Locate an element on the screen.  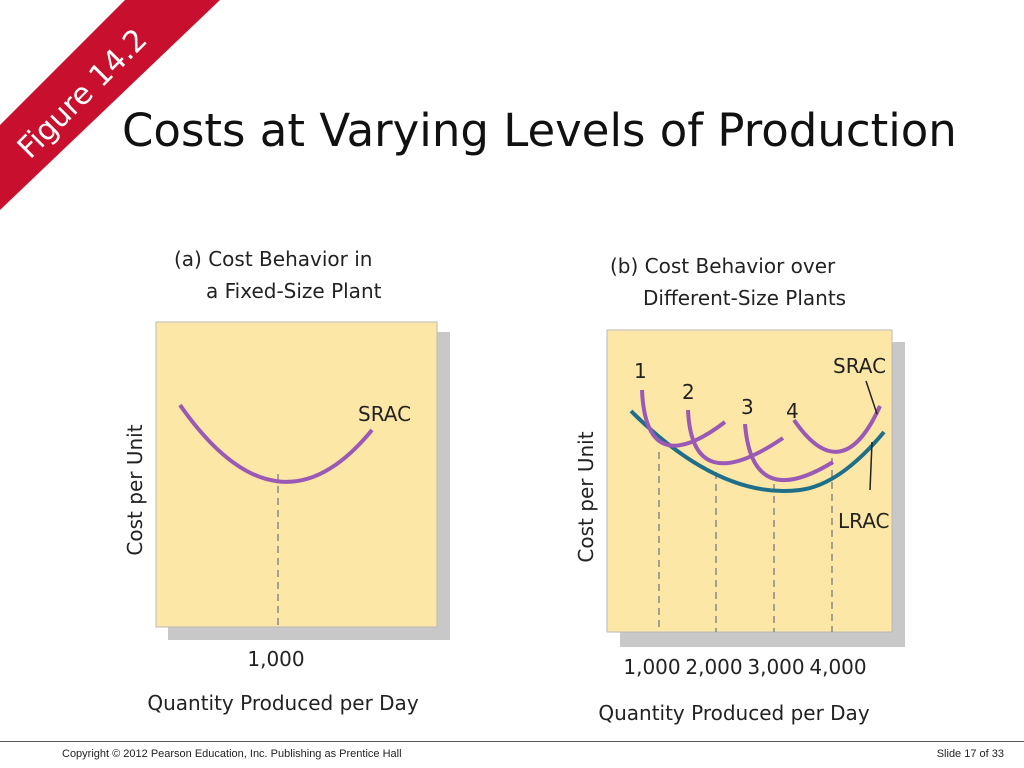
panel-b-lrac-curve is located at coordinates (757, 451).